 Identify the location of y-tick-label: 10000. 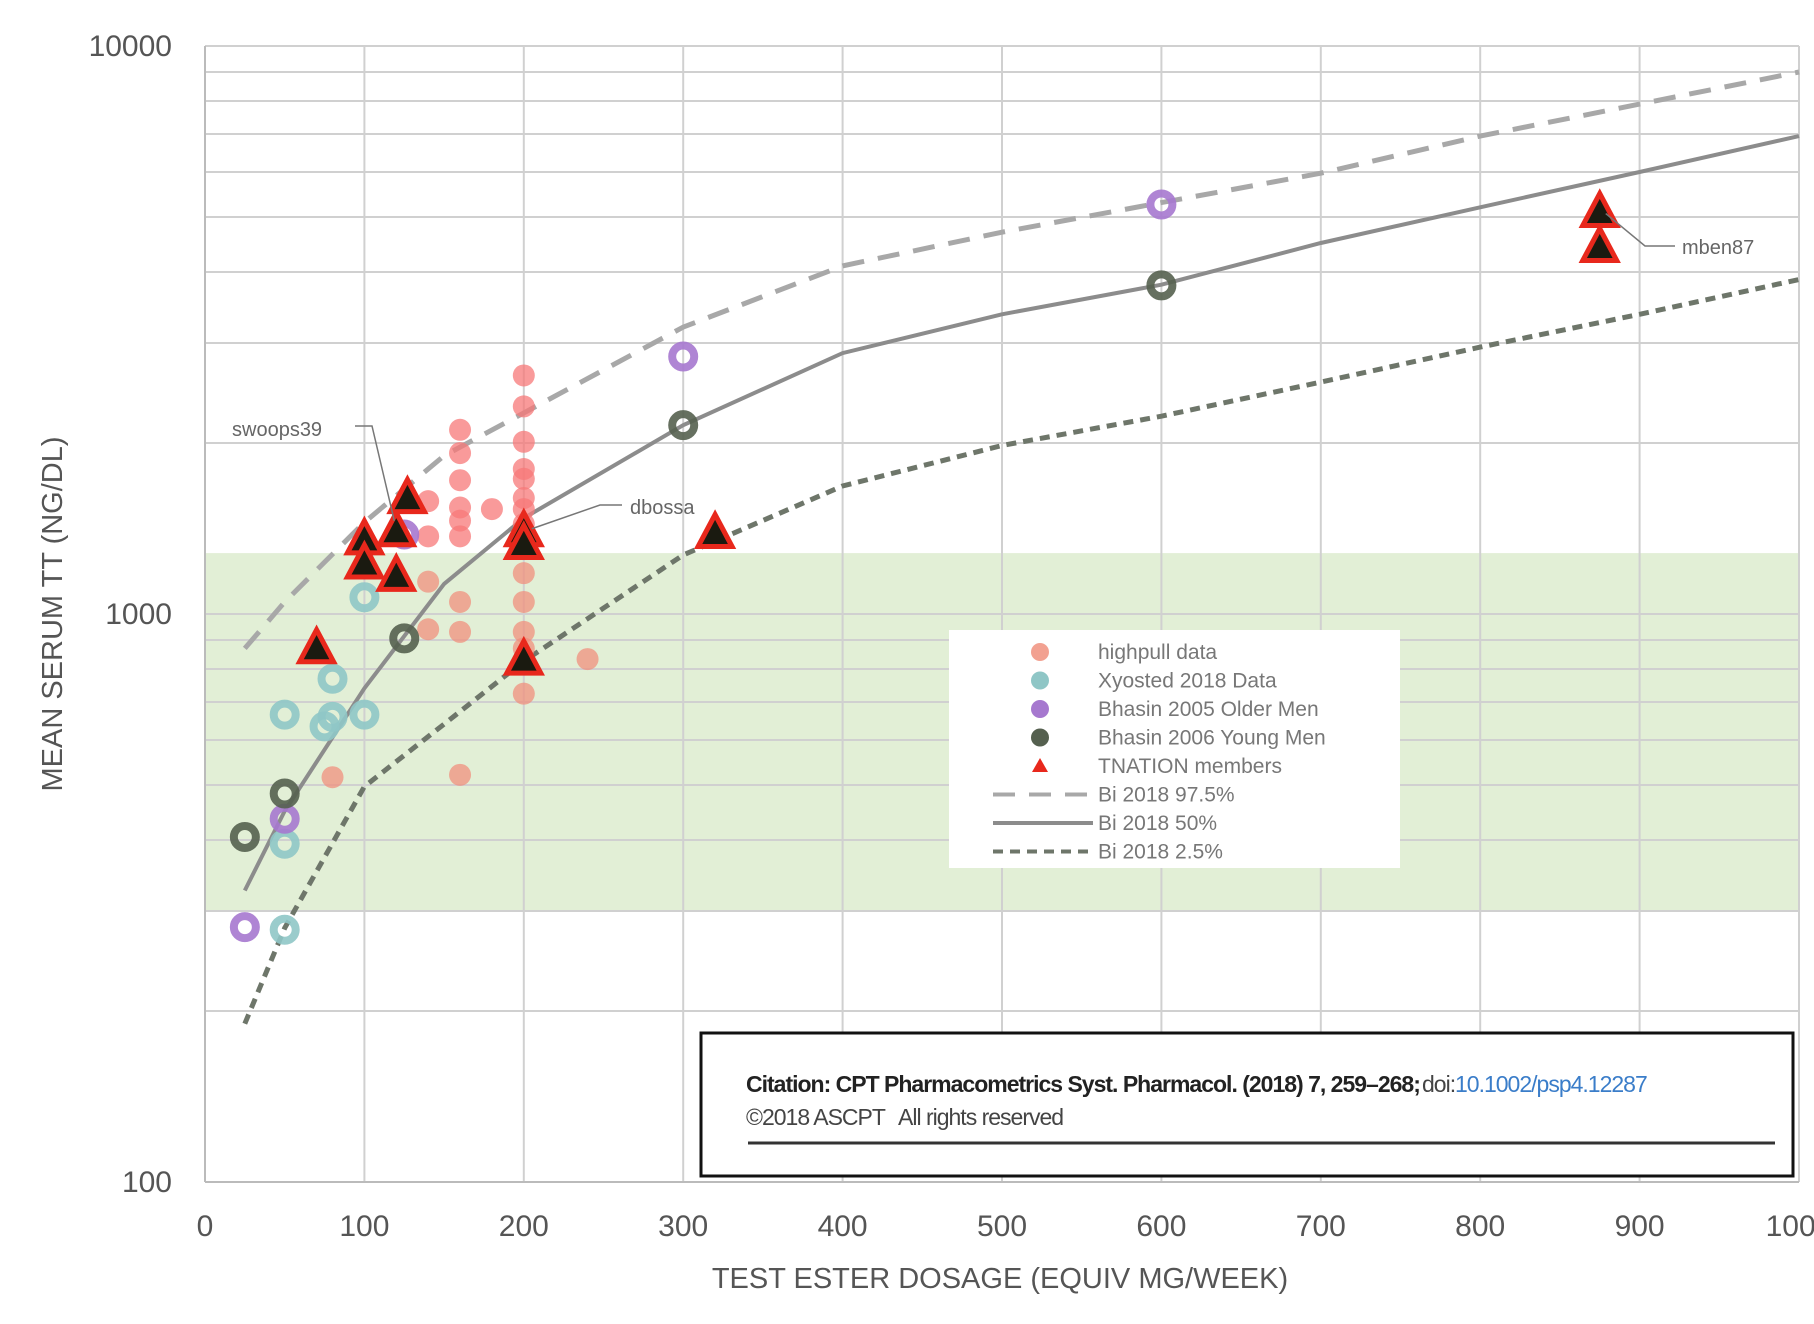
(130, 46).